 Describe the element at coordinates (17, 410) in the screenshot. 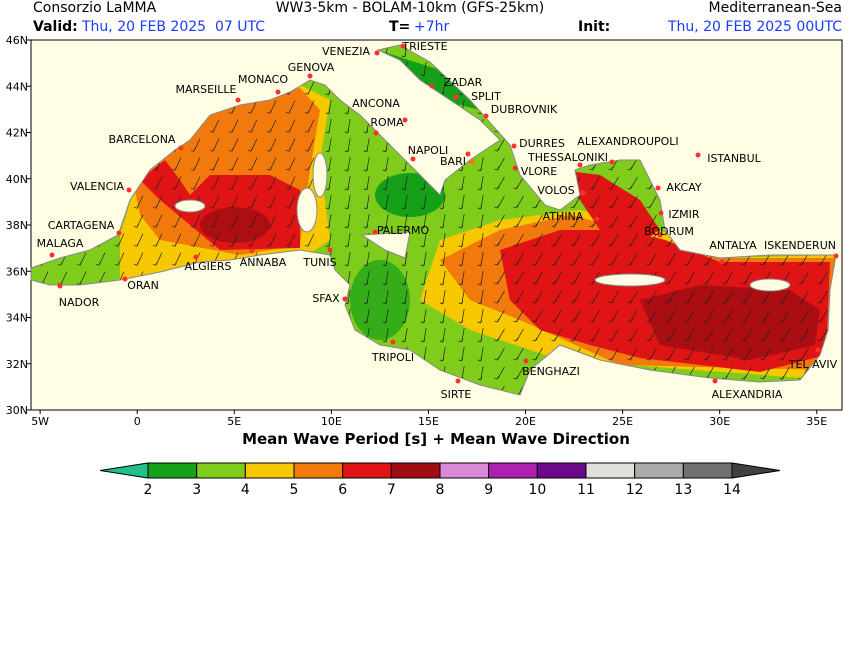

I see `y-tick-label: 30N` at that location.